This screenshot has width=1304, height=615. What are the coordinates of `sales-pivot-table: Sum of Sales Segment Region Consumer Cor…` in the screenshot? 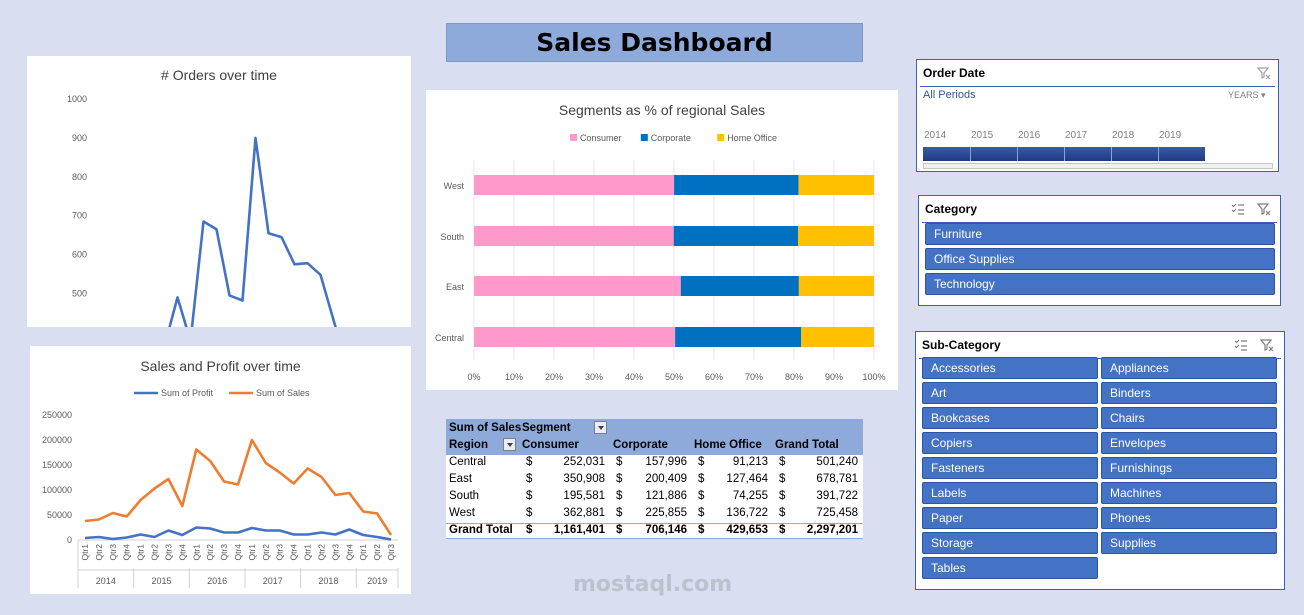 It's located at (654, 479).